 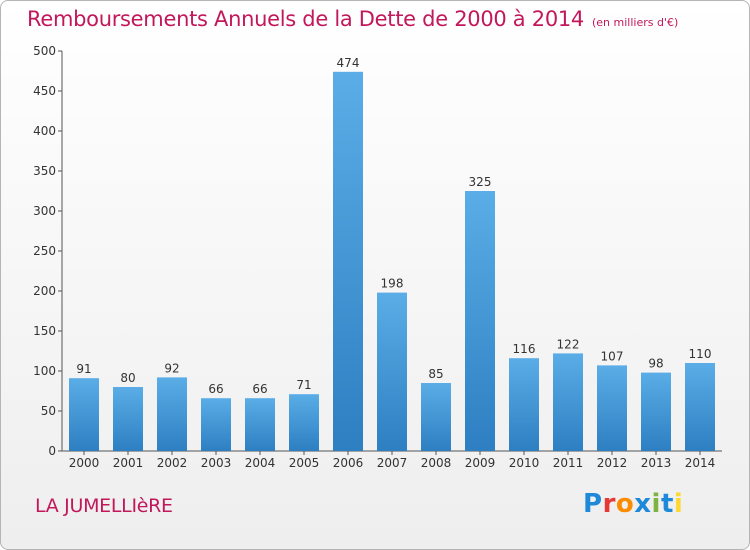 I want to click on logo-letter: x, so click(x=643, y=504).